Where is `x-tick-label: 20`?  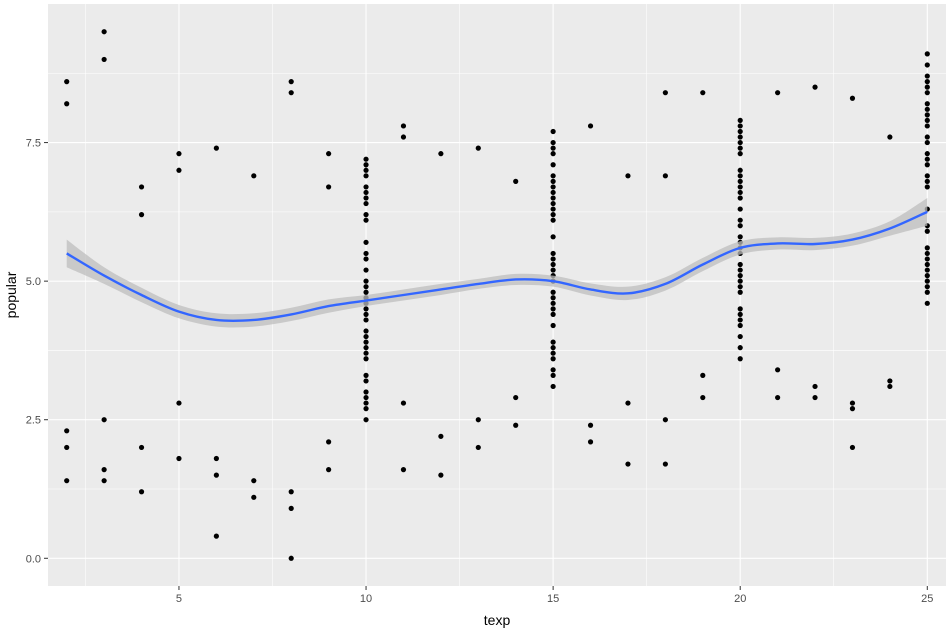 x-tick-label: 20 is located at coordinates (740, 599).